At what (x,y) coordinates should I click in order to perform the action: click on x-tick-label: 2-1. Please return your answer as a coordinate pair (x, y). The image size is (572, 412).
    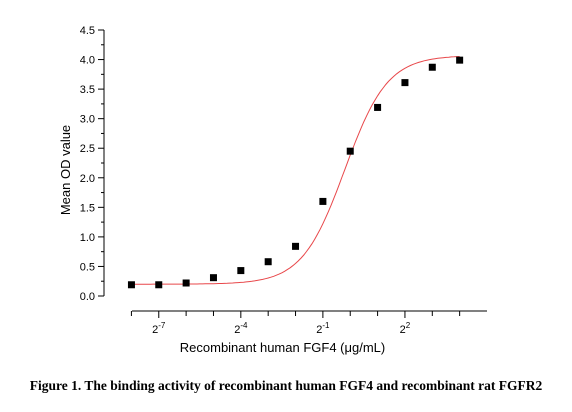
    Looking at the image, I should click on (323, 328).